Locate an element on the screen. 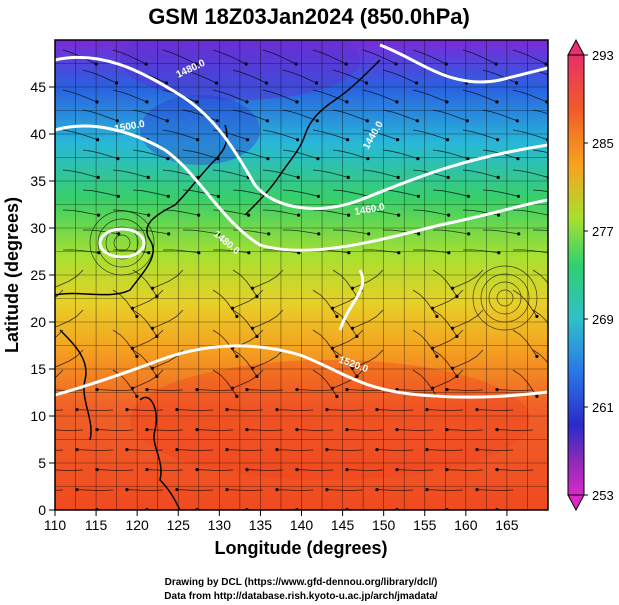 This screenshot has height=605, width=619. asia-coast is located at coordinates (141, 210).